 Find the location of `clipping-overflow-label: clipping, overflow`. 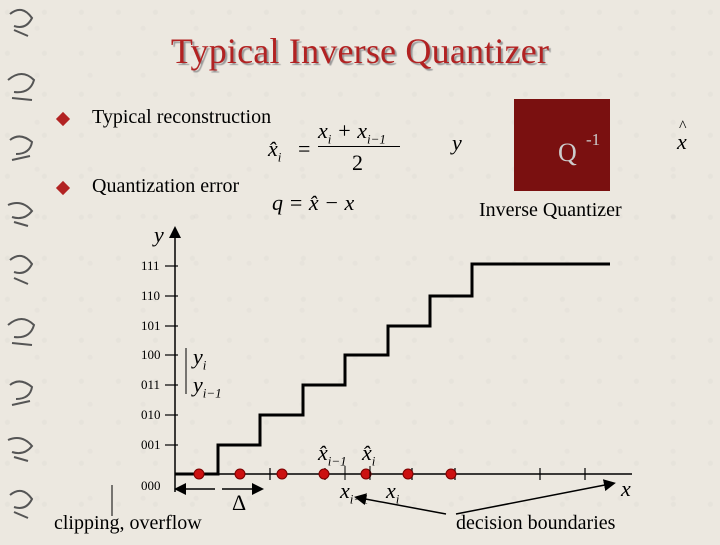

clipping-overflow-label: clipping, overflow is located at coordinates (128, 523).